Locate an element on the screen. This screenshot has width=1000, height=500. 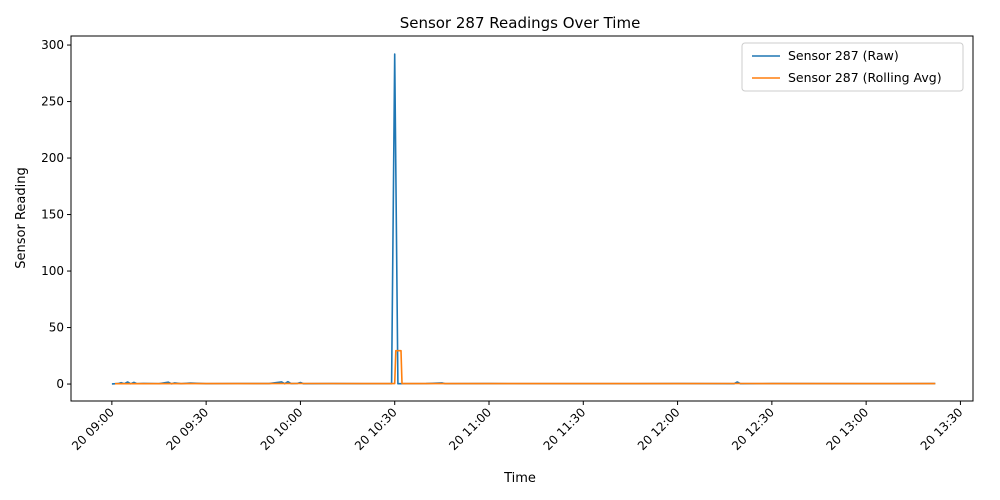
legend-box is located at coordinates (852, 67).